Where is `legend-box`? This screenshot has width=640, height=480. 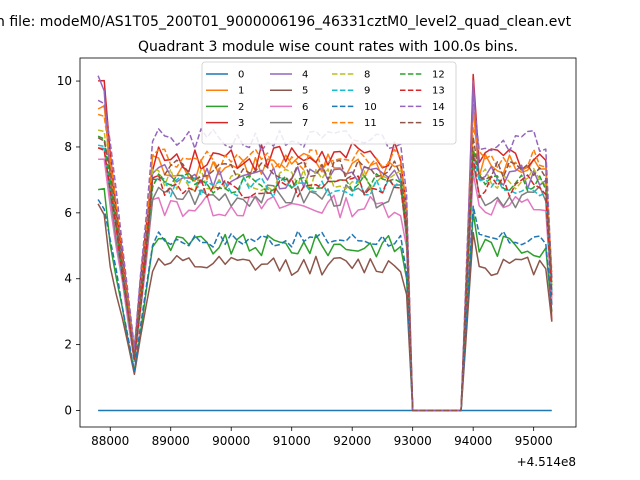 legend-box is located at coordinates (329, 103).